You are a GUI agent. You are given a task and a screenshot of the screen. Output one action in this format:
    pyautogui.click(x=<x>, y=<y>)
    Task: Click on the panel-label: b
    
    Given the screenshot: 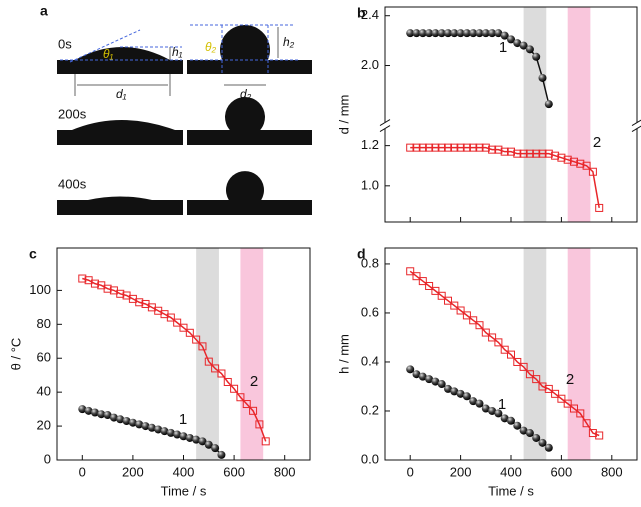 What is the action you would take?
    pyautogui.click(x=361, y=13)
    